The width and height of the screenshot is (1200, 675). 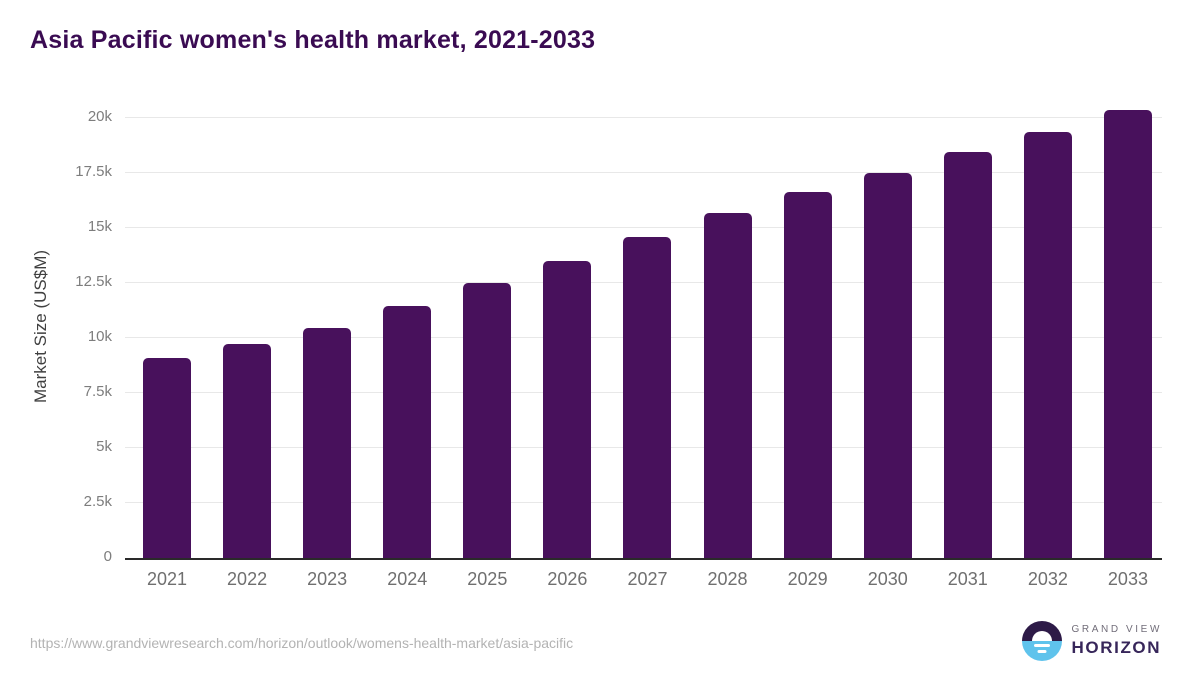 What do you see at coordinates (107, 556) in the screenshot?
I see `y-tick-label: 0` at bounding box center [107, 556].